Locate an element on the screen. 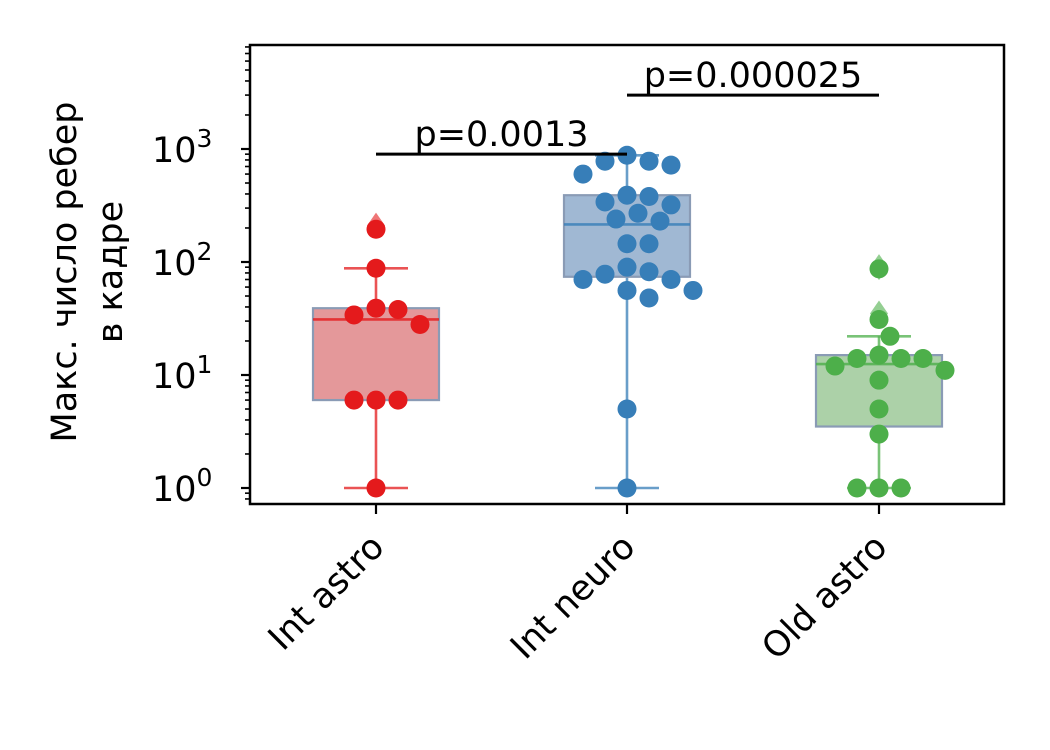 The image size is (1050, 750). x-tick-label: Old astro is located at coordinates (825, 597).